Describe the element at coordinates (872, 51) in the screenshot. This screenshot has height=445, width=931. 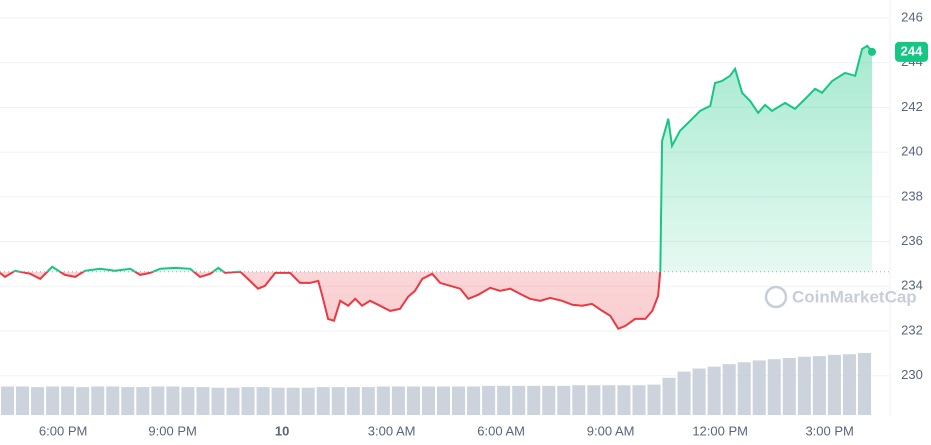
I see `last-point` at that location.